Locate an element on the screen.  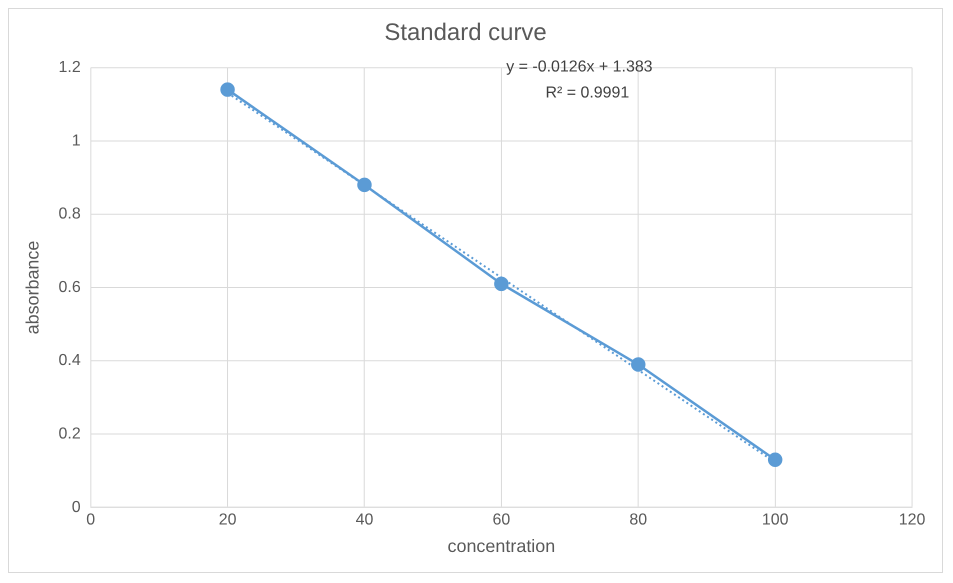
y-tick-label: 0.2 is located at coordinates (69, 434).